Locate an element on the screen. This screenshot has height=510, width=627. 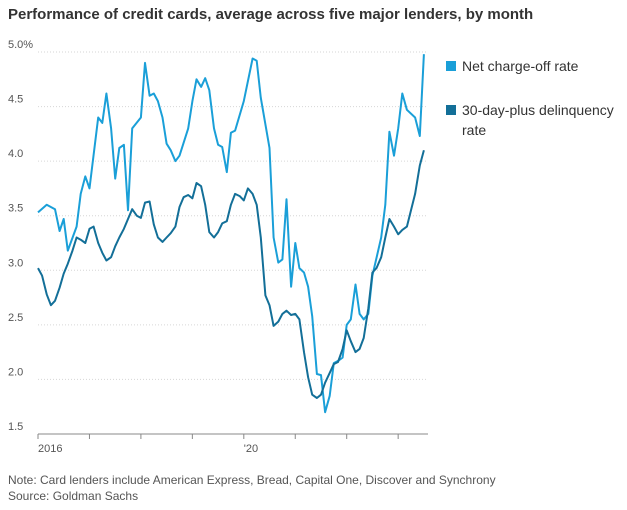
y-tick-label: 3.5 is located at coordinates (15, 209).